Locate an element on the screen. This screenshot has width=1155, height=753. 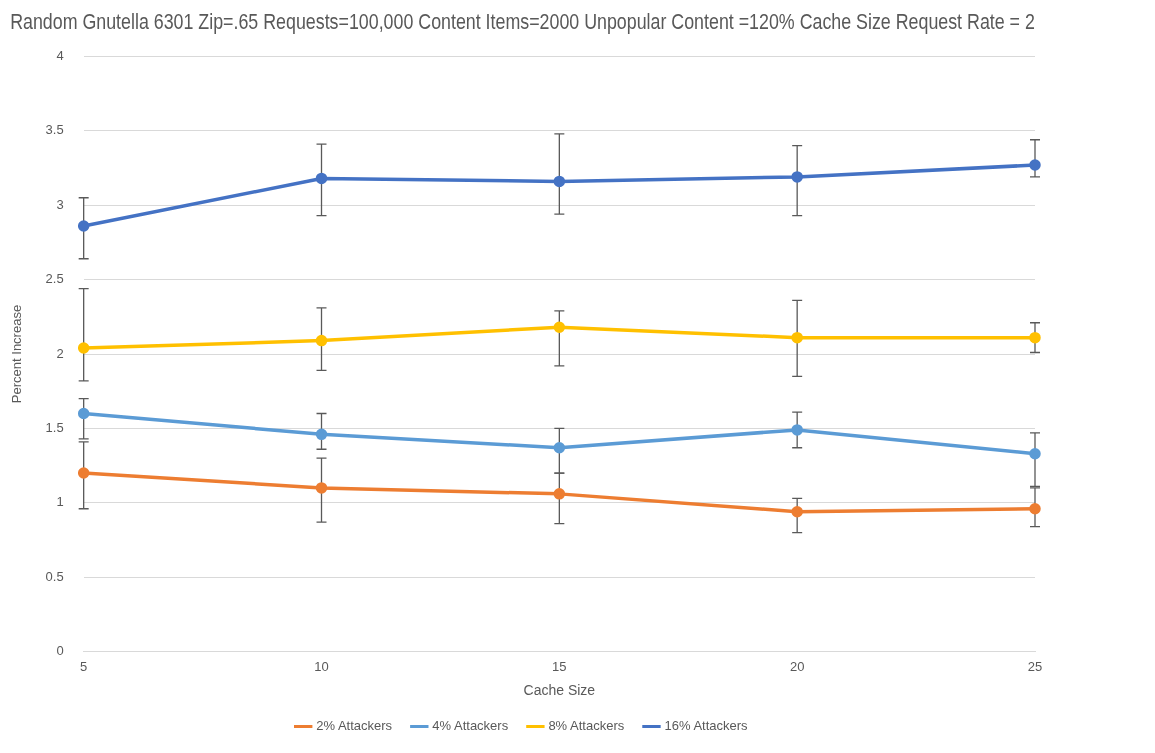
x-tick-label: 15 is located at coordinates (559, 666).